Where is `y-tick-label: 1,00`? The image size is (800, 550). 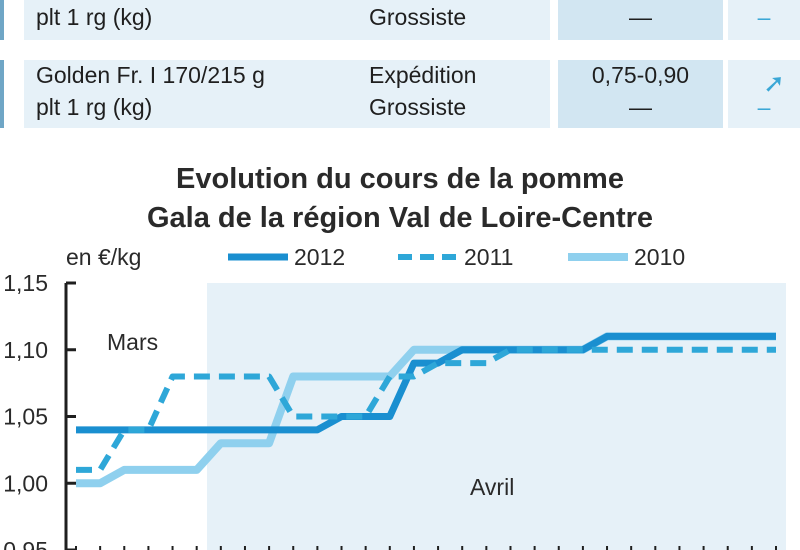
y-tick-label: 1,00 is located at coordinates (25, 483).